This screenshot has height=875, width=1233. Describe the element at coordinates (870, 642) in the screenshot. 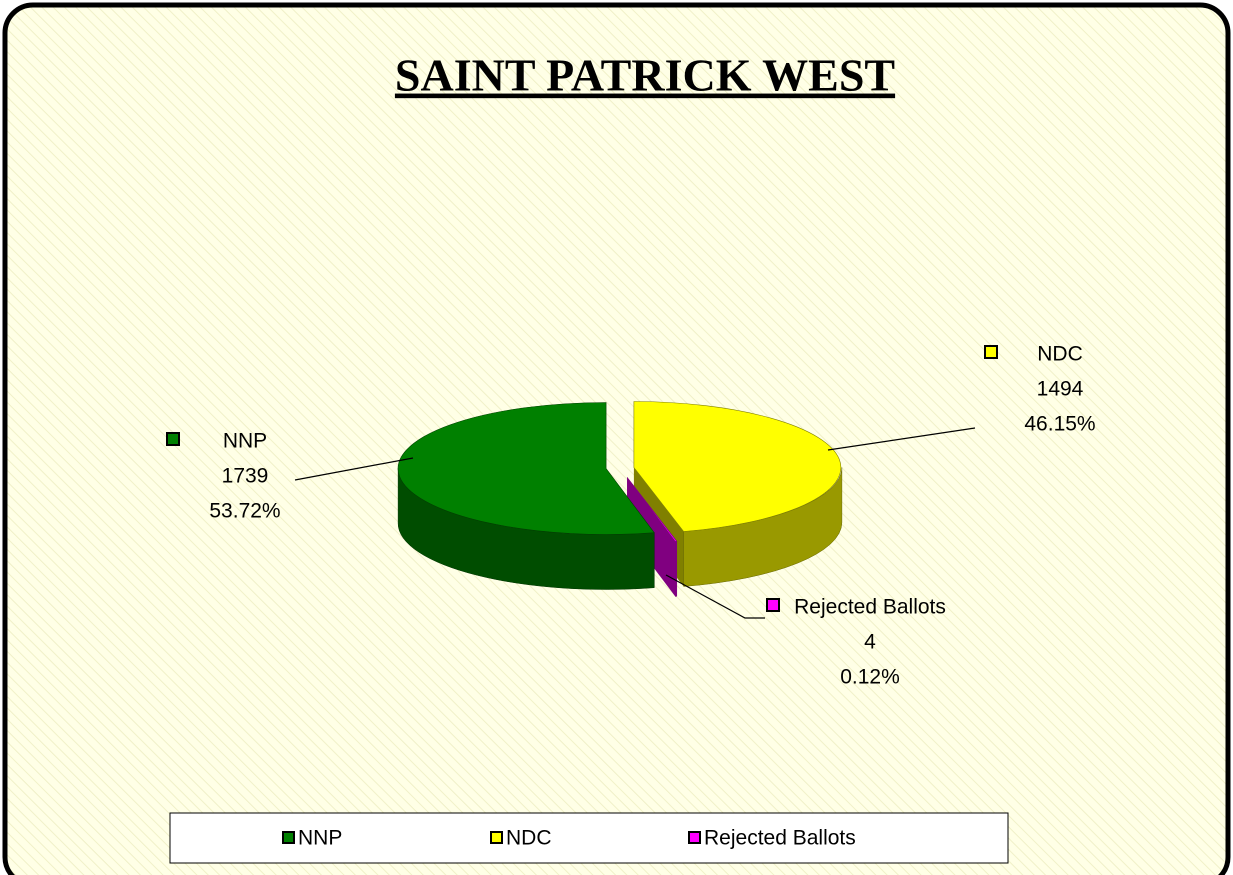

I see `data-label-value: 4` at that location.